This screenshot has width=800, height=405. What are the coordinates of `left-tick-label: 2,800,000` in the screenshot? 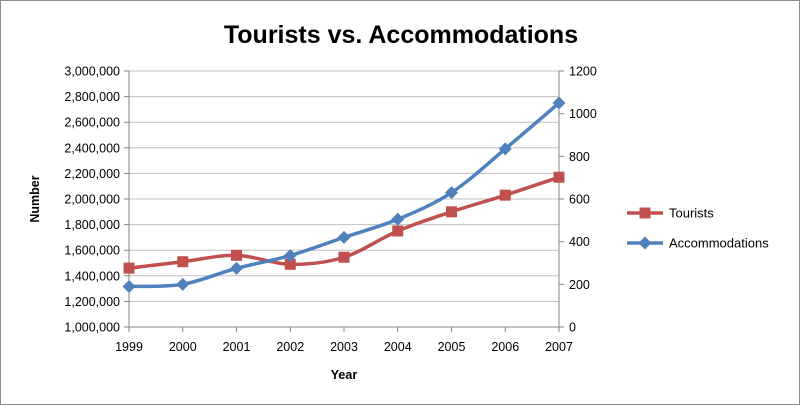 It's located at (92, 97).